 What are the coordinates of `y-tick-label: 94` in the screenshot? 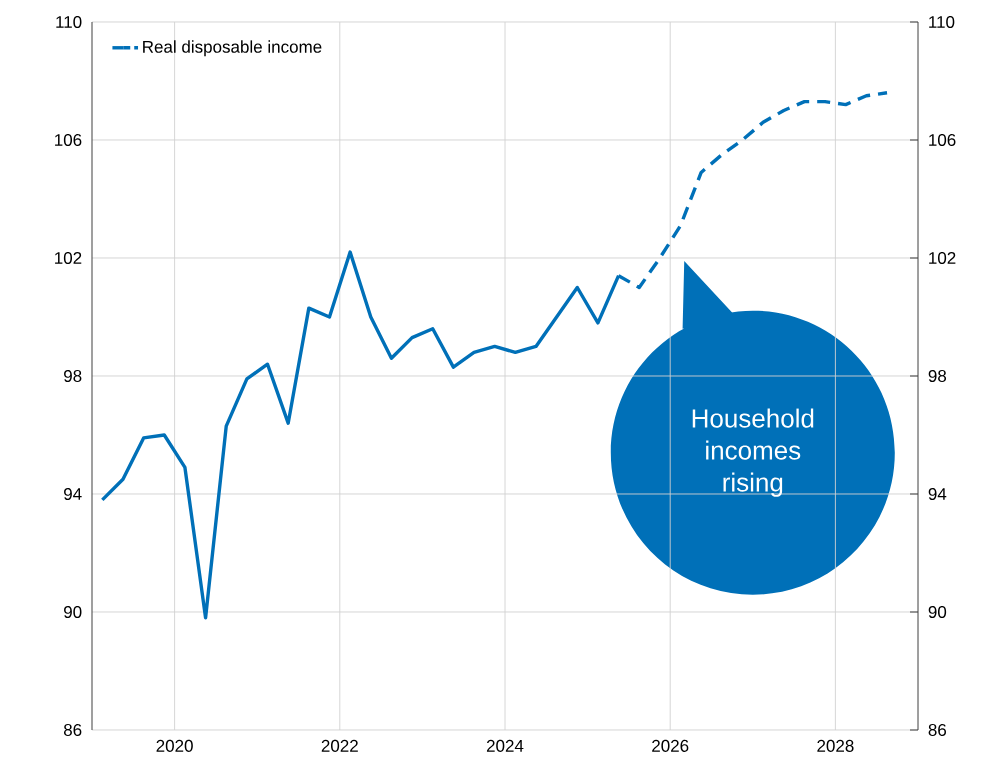 It's located at (73, 494).